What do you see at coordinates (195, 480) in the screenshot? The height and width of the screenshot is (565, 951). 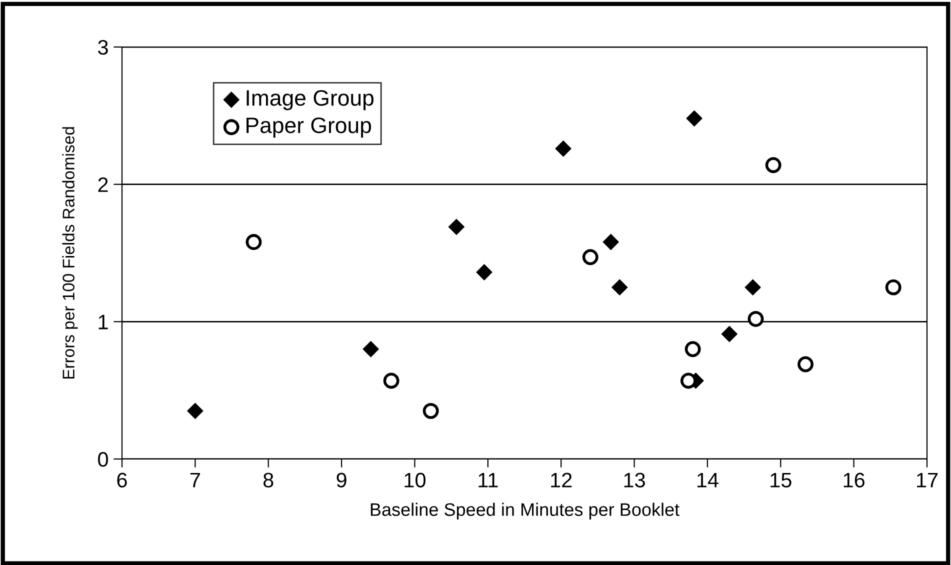 I see `x-tick-label: 7` at bounding box center [195, 480].